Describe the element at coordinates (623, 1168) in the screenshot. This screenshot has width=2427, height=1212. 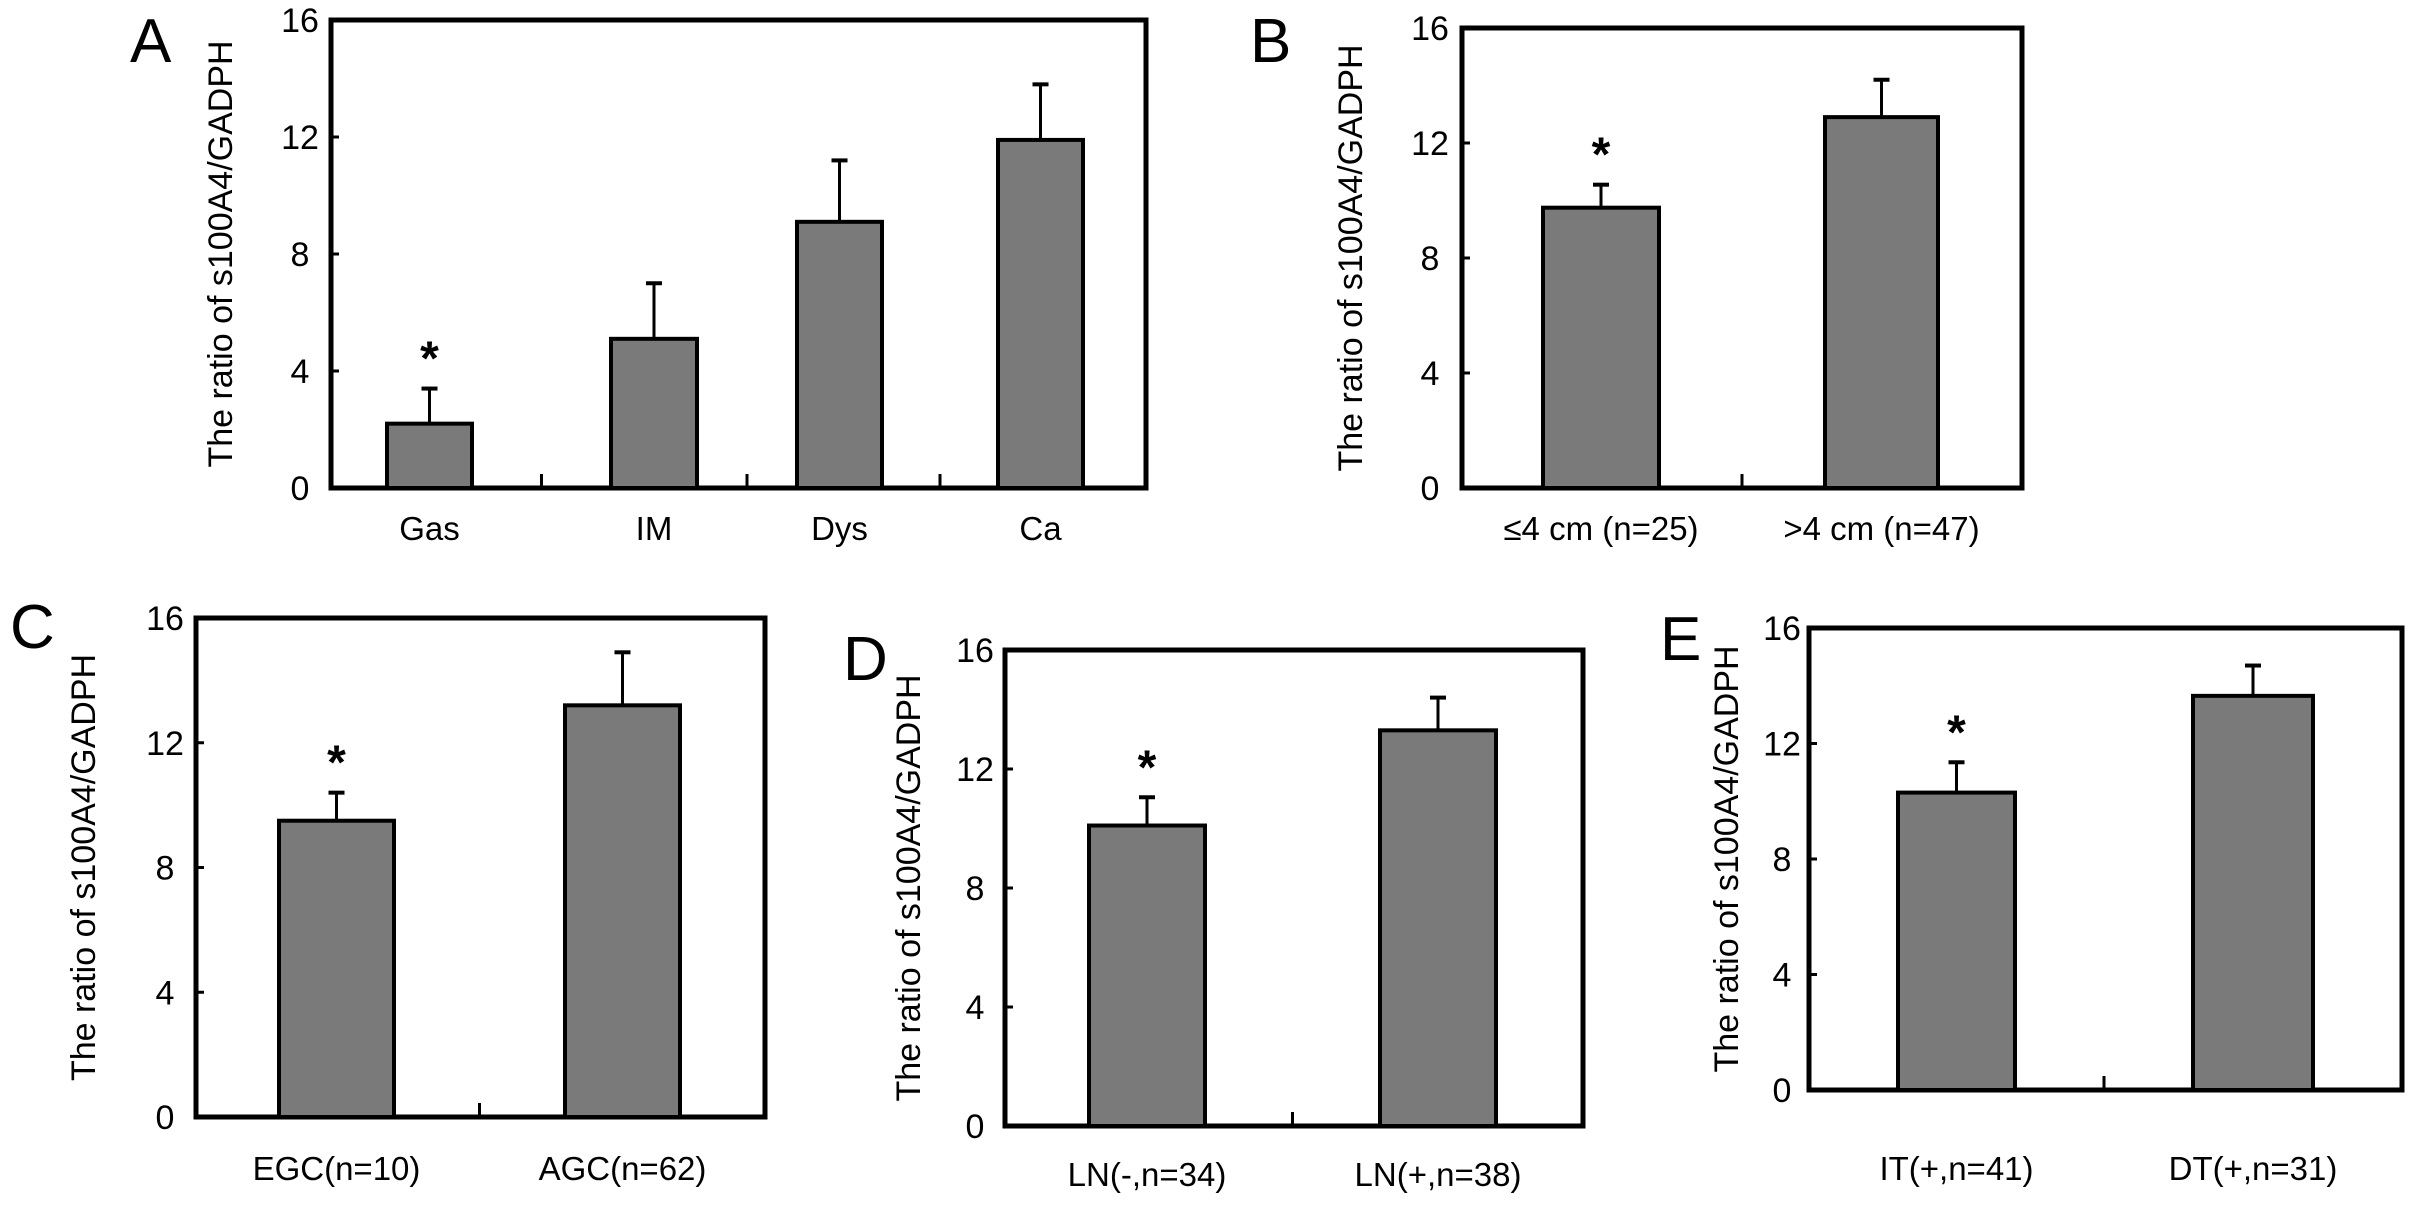
I see `category-label: AGC(n=62)` at that location.